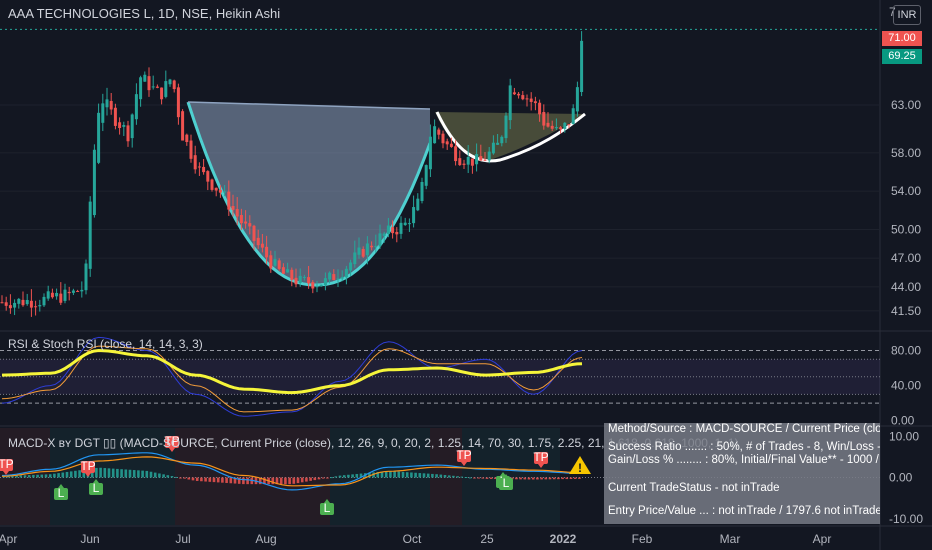 This screenshot has height=550, width=932. What do you see at coordinates (906, 229) in the screenshot?
I see `y-tick-label: 50.00` at bounding box center [906, 229].